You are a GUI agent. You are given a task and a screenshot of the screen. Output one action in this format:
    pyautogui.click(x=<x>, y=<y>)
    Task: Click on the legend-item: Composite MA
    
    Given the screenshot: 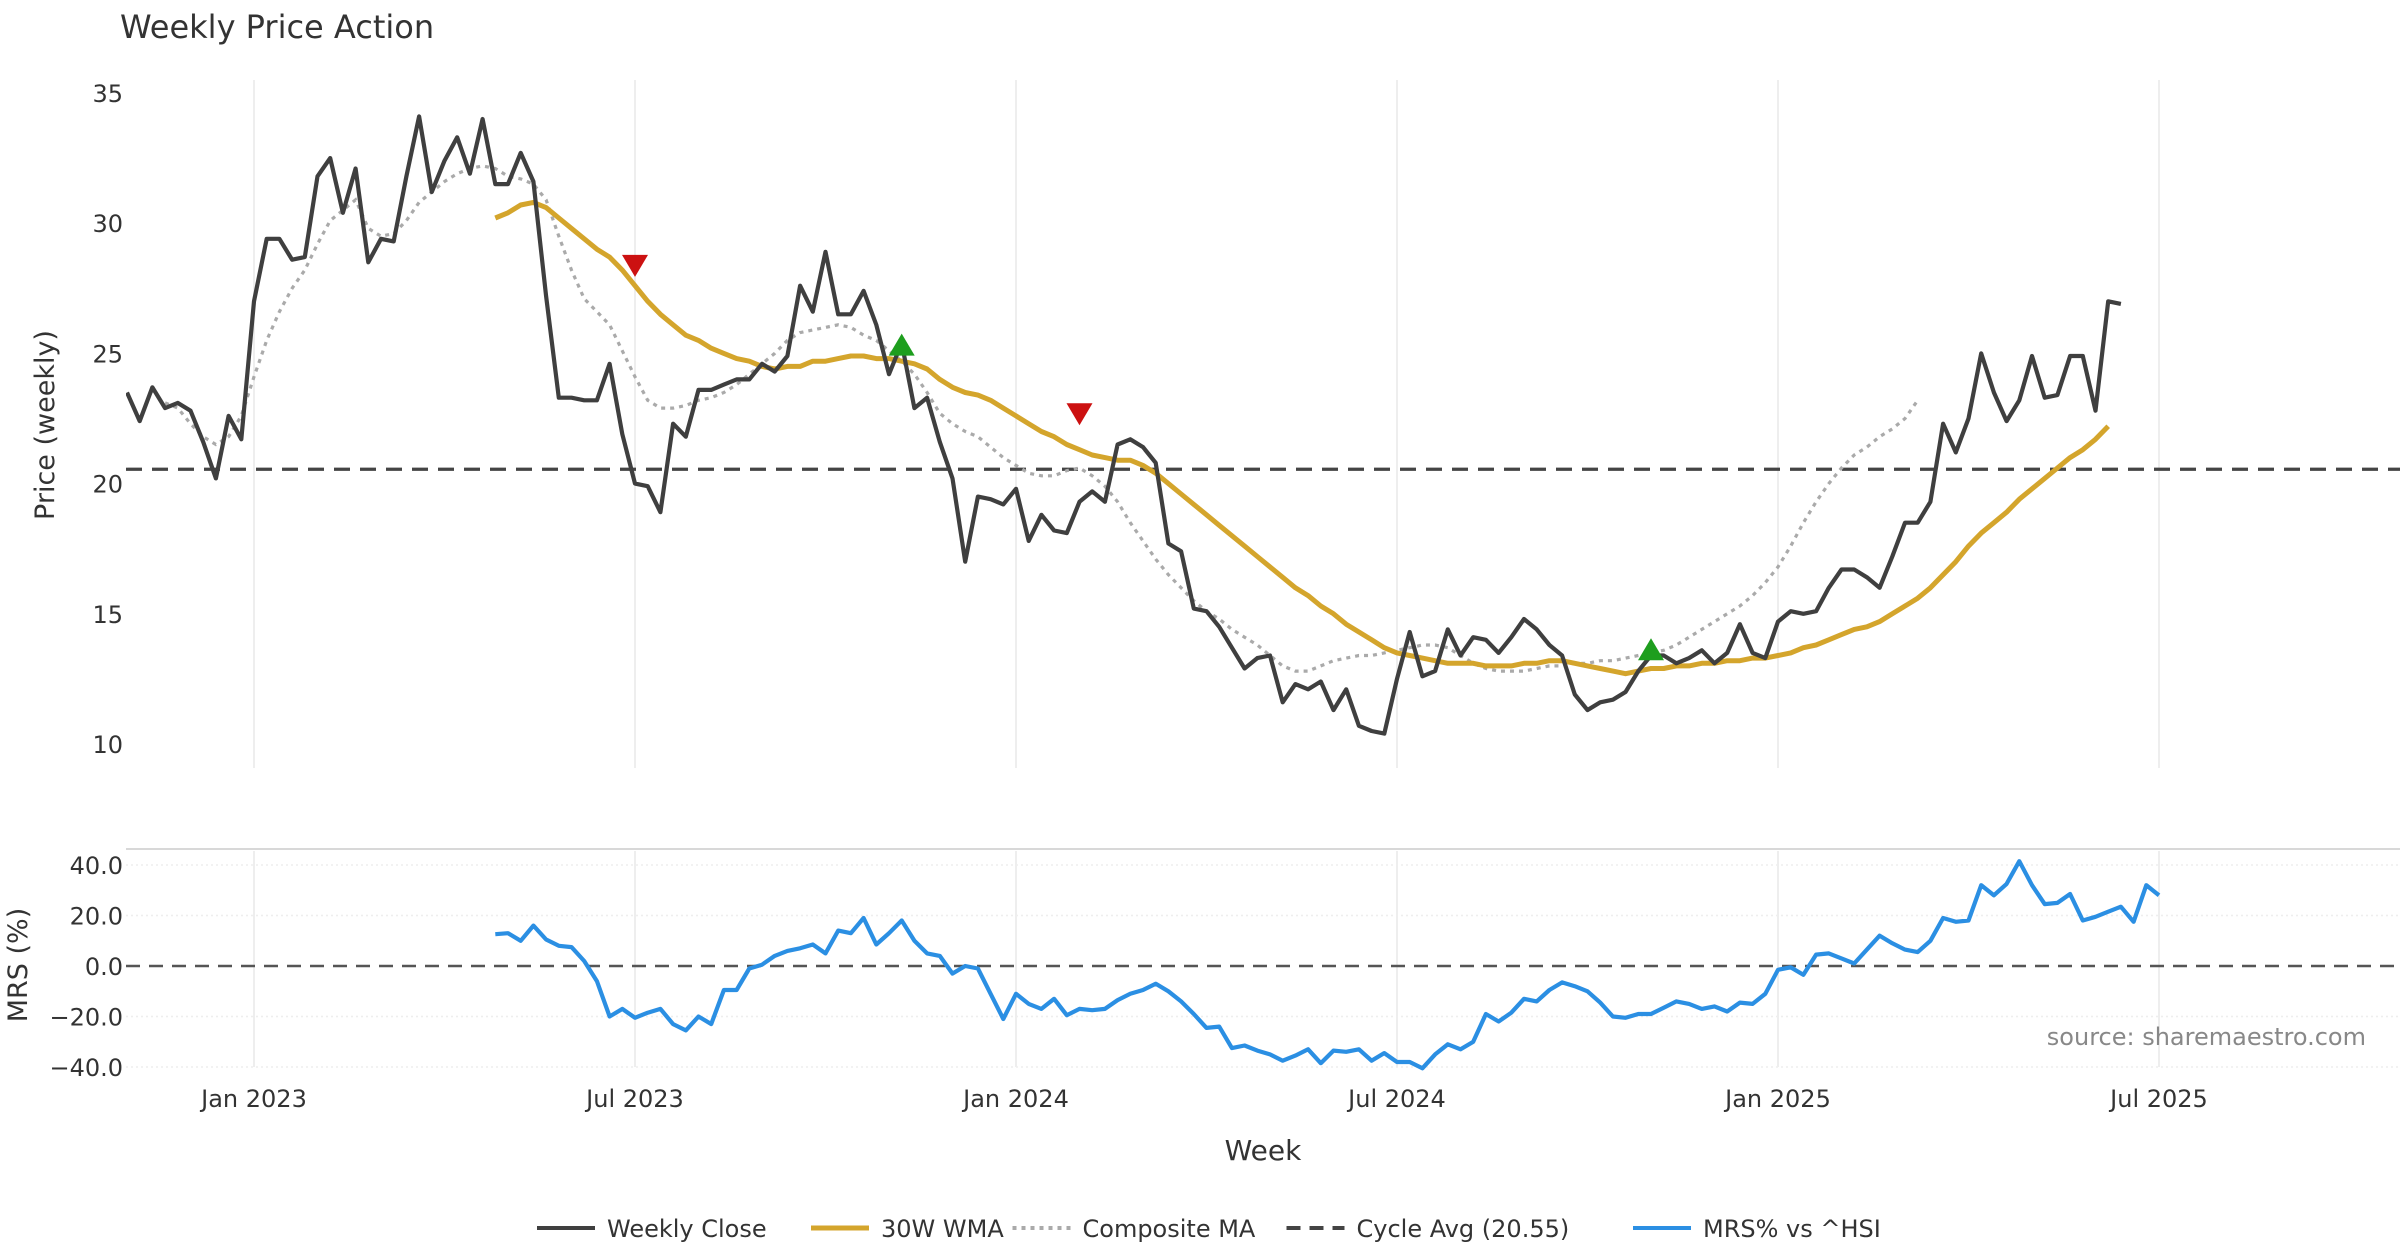 What is the action you would take?
    pyautogui.click(x=1134, y=1229)
    